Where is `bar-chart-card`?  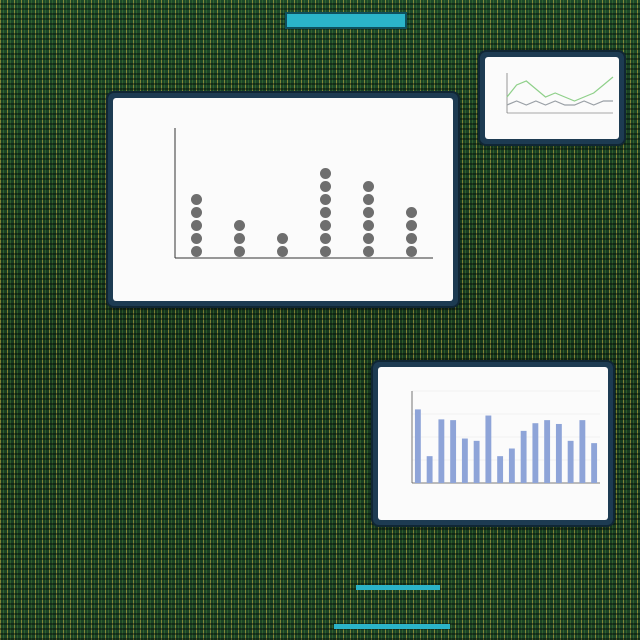 bar-chart-card is located at coordinates (493, 443).